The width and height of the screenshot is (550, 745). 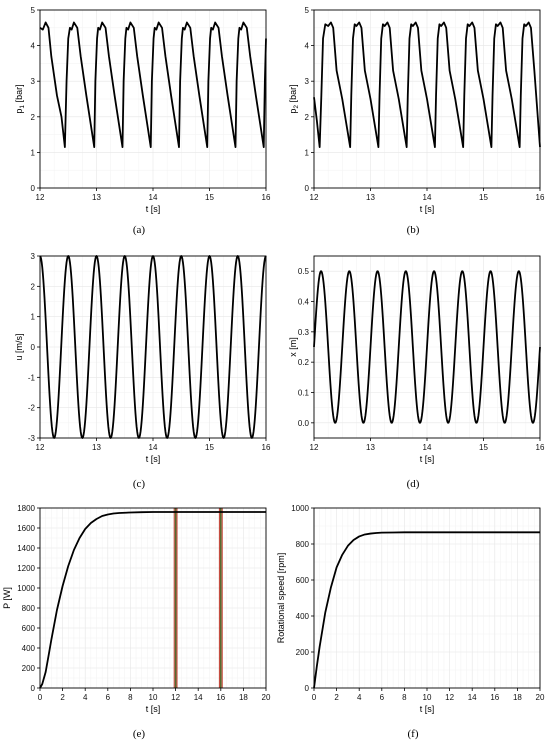 I want to click on x-tick-label: 0, so click(x=40, y=697).